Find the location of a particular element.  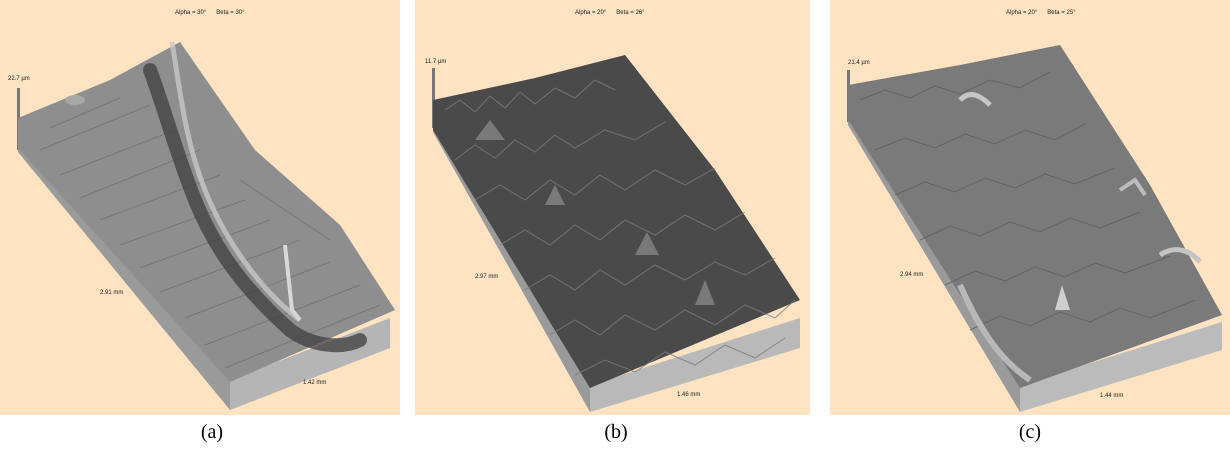

bump is located at coordinates (75, 100).